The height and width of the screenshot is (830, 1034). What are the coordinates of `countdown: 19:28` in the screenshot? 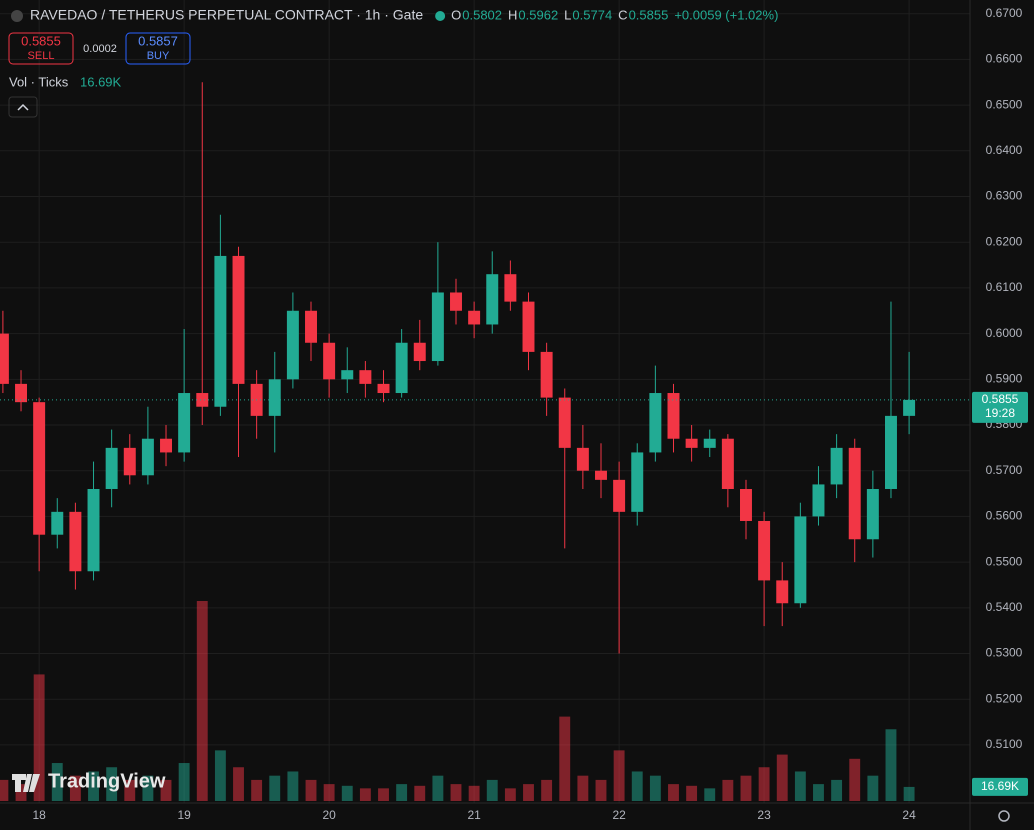 It's located at (1000, 413).